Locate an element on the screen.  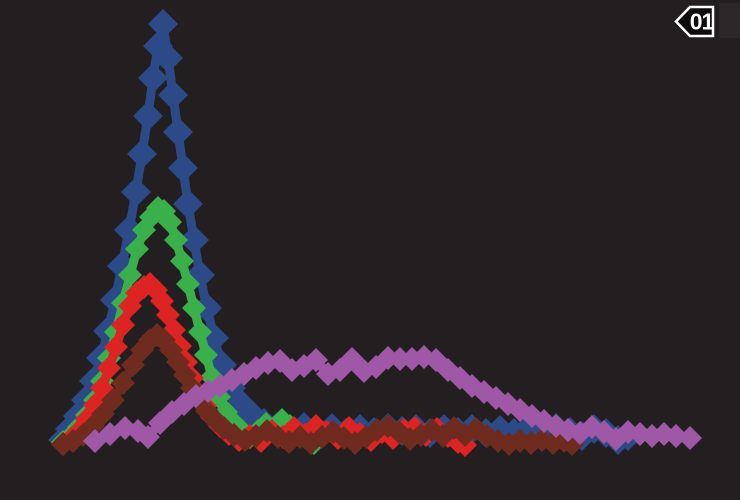
badge-arrow-shape is located at coordinates (694, 21).